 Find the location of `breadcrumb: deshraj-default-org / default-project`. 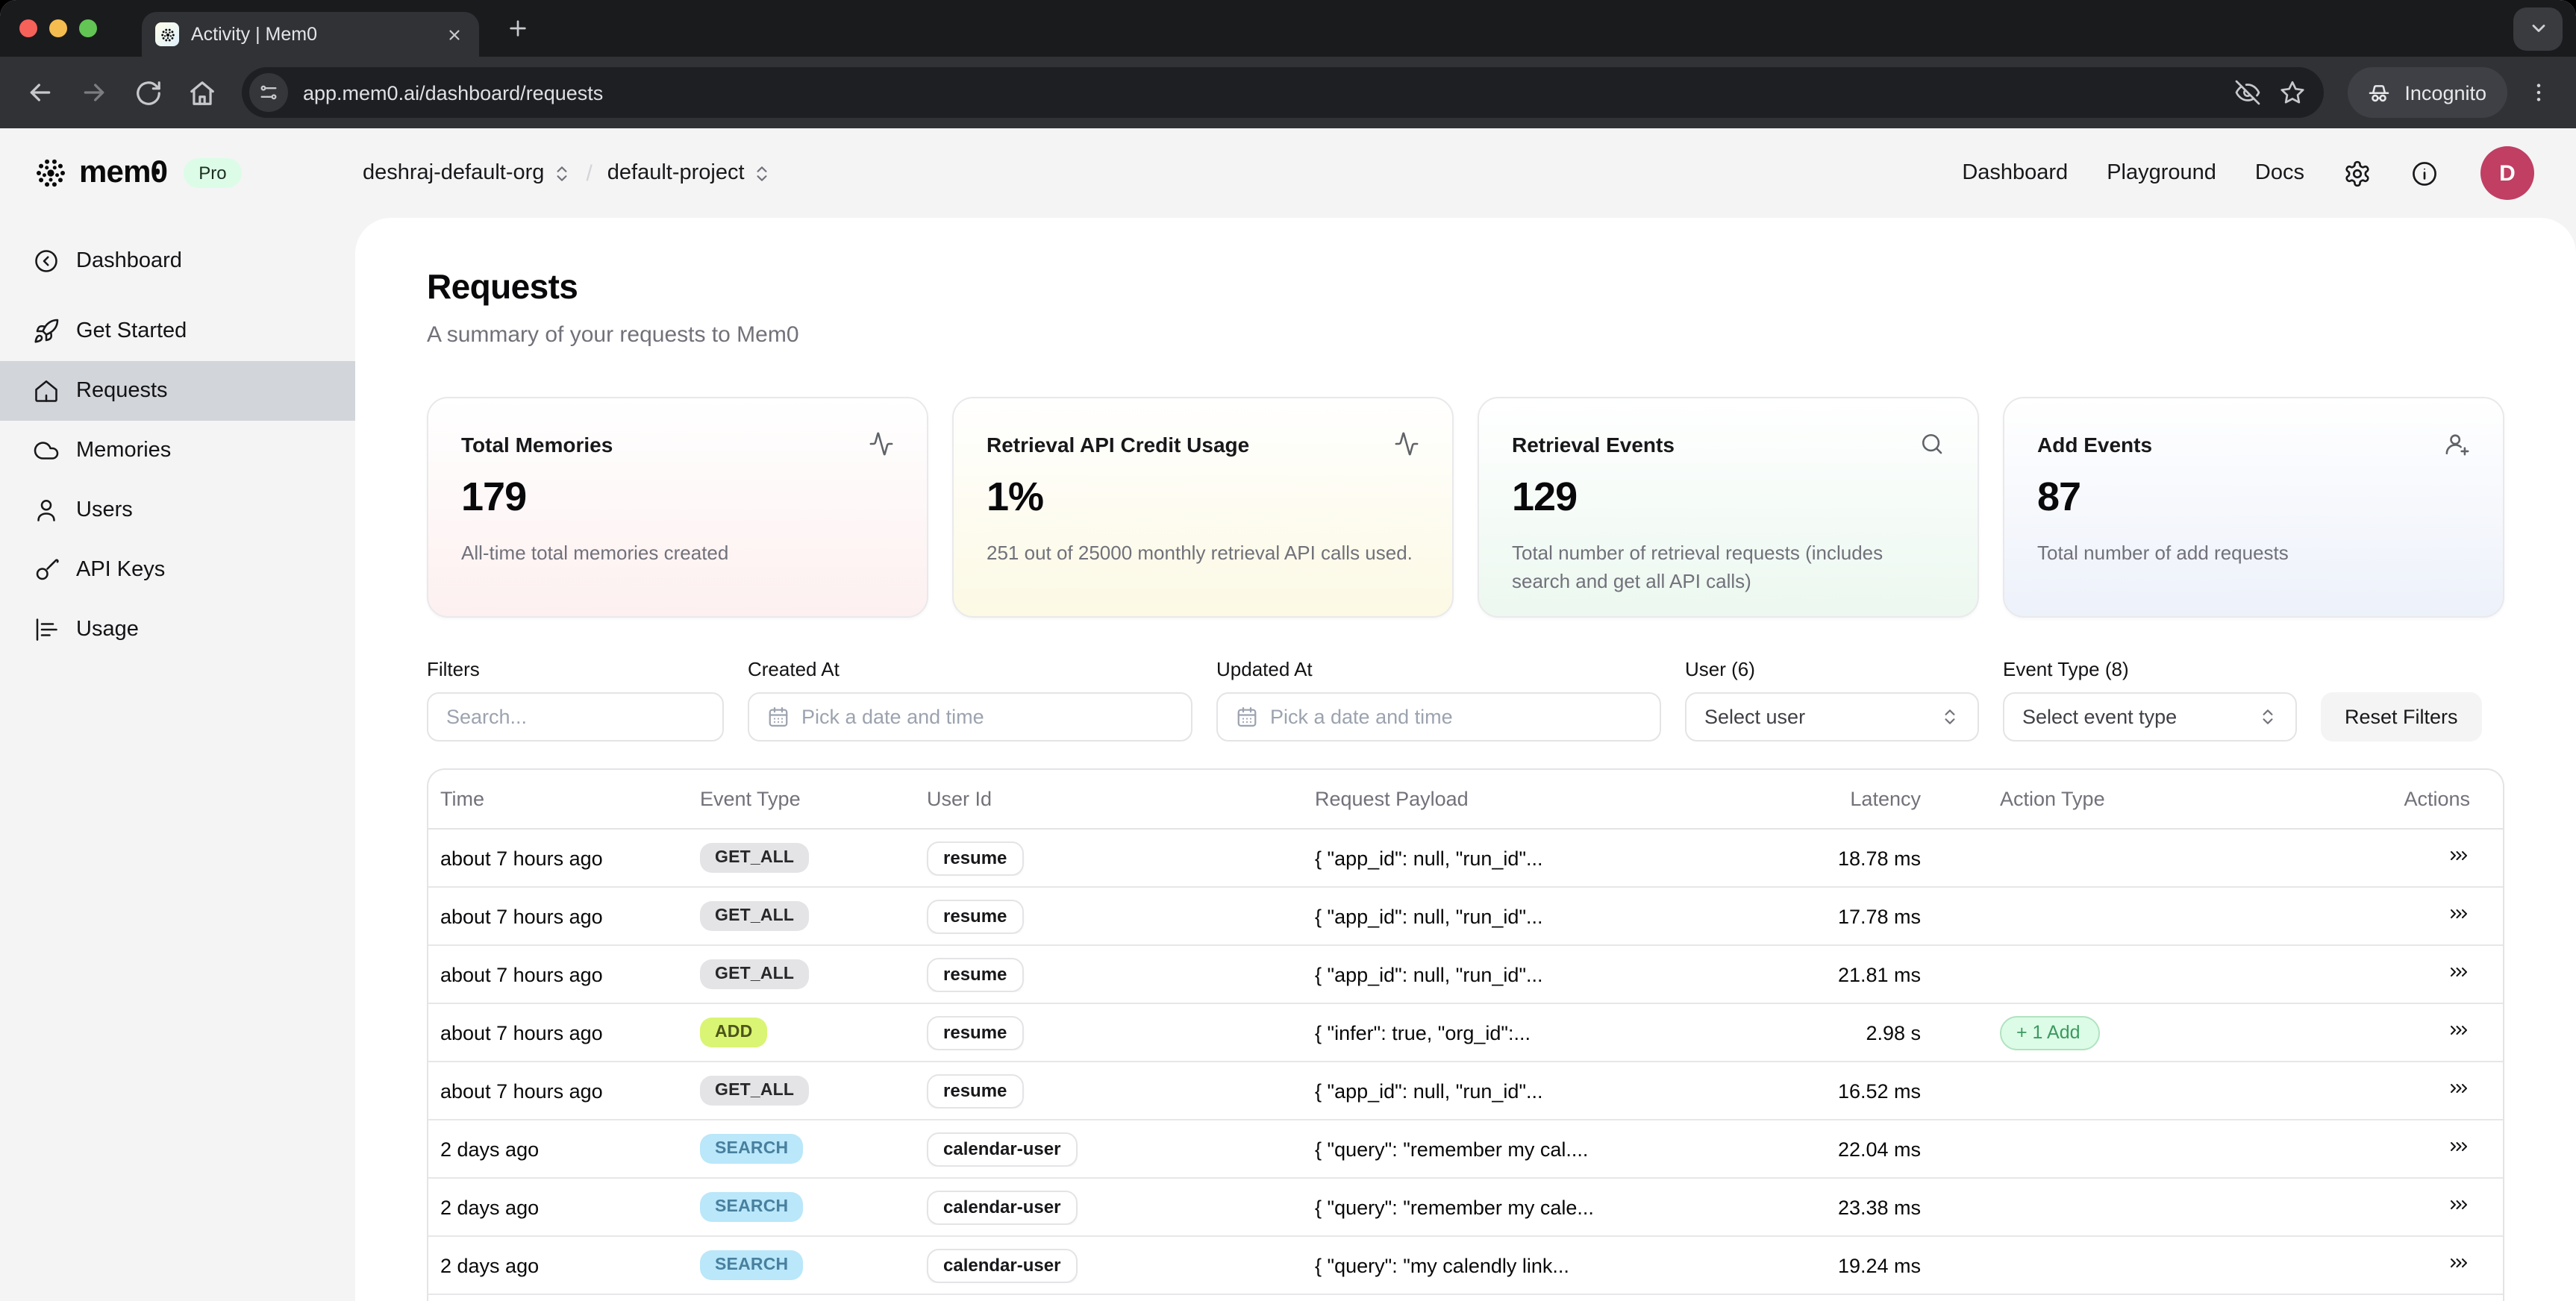

breadcrumb: deshraj-default-org / default-project is located at coordinates (567, 173).